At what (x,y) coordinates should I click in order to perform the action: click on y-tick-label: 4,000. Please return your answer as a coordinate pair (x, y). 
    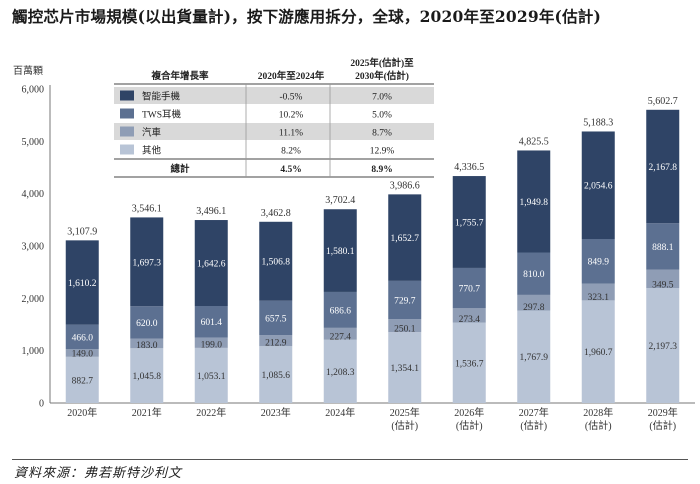
    Looking at the image, I should click on (33, 194).